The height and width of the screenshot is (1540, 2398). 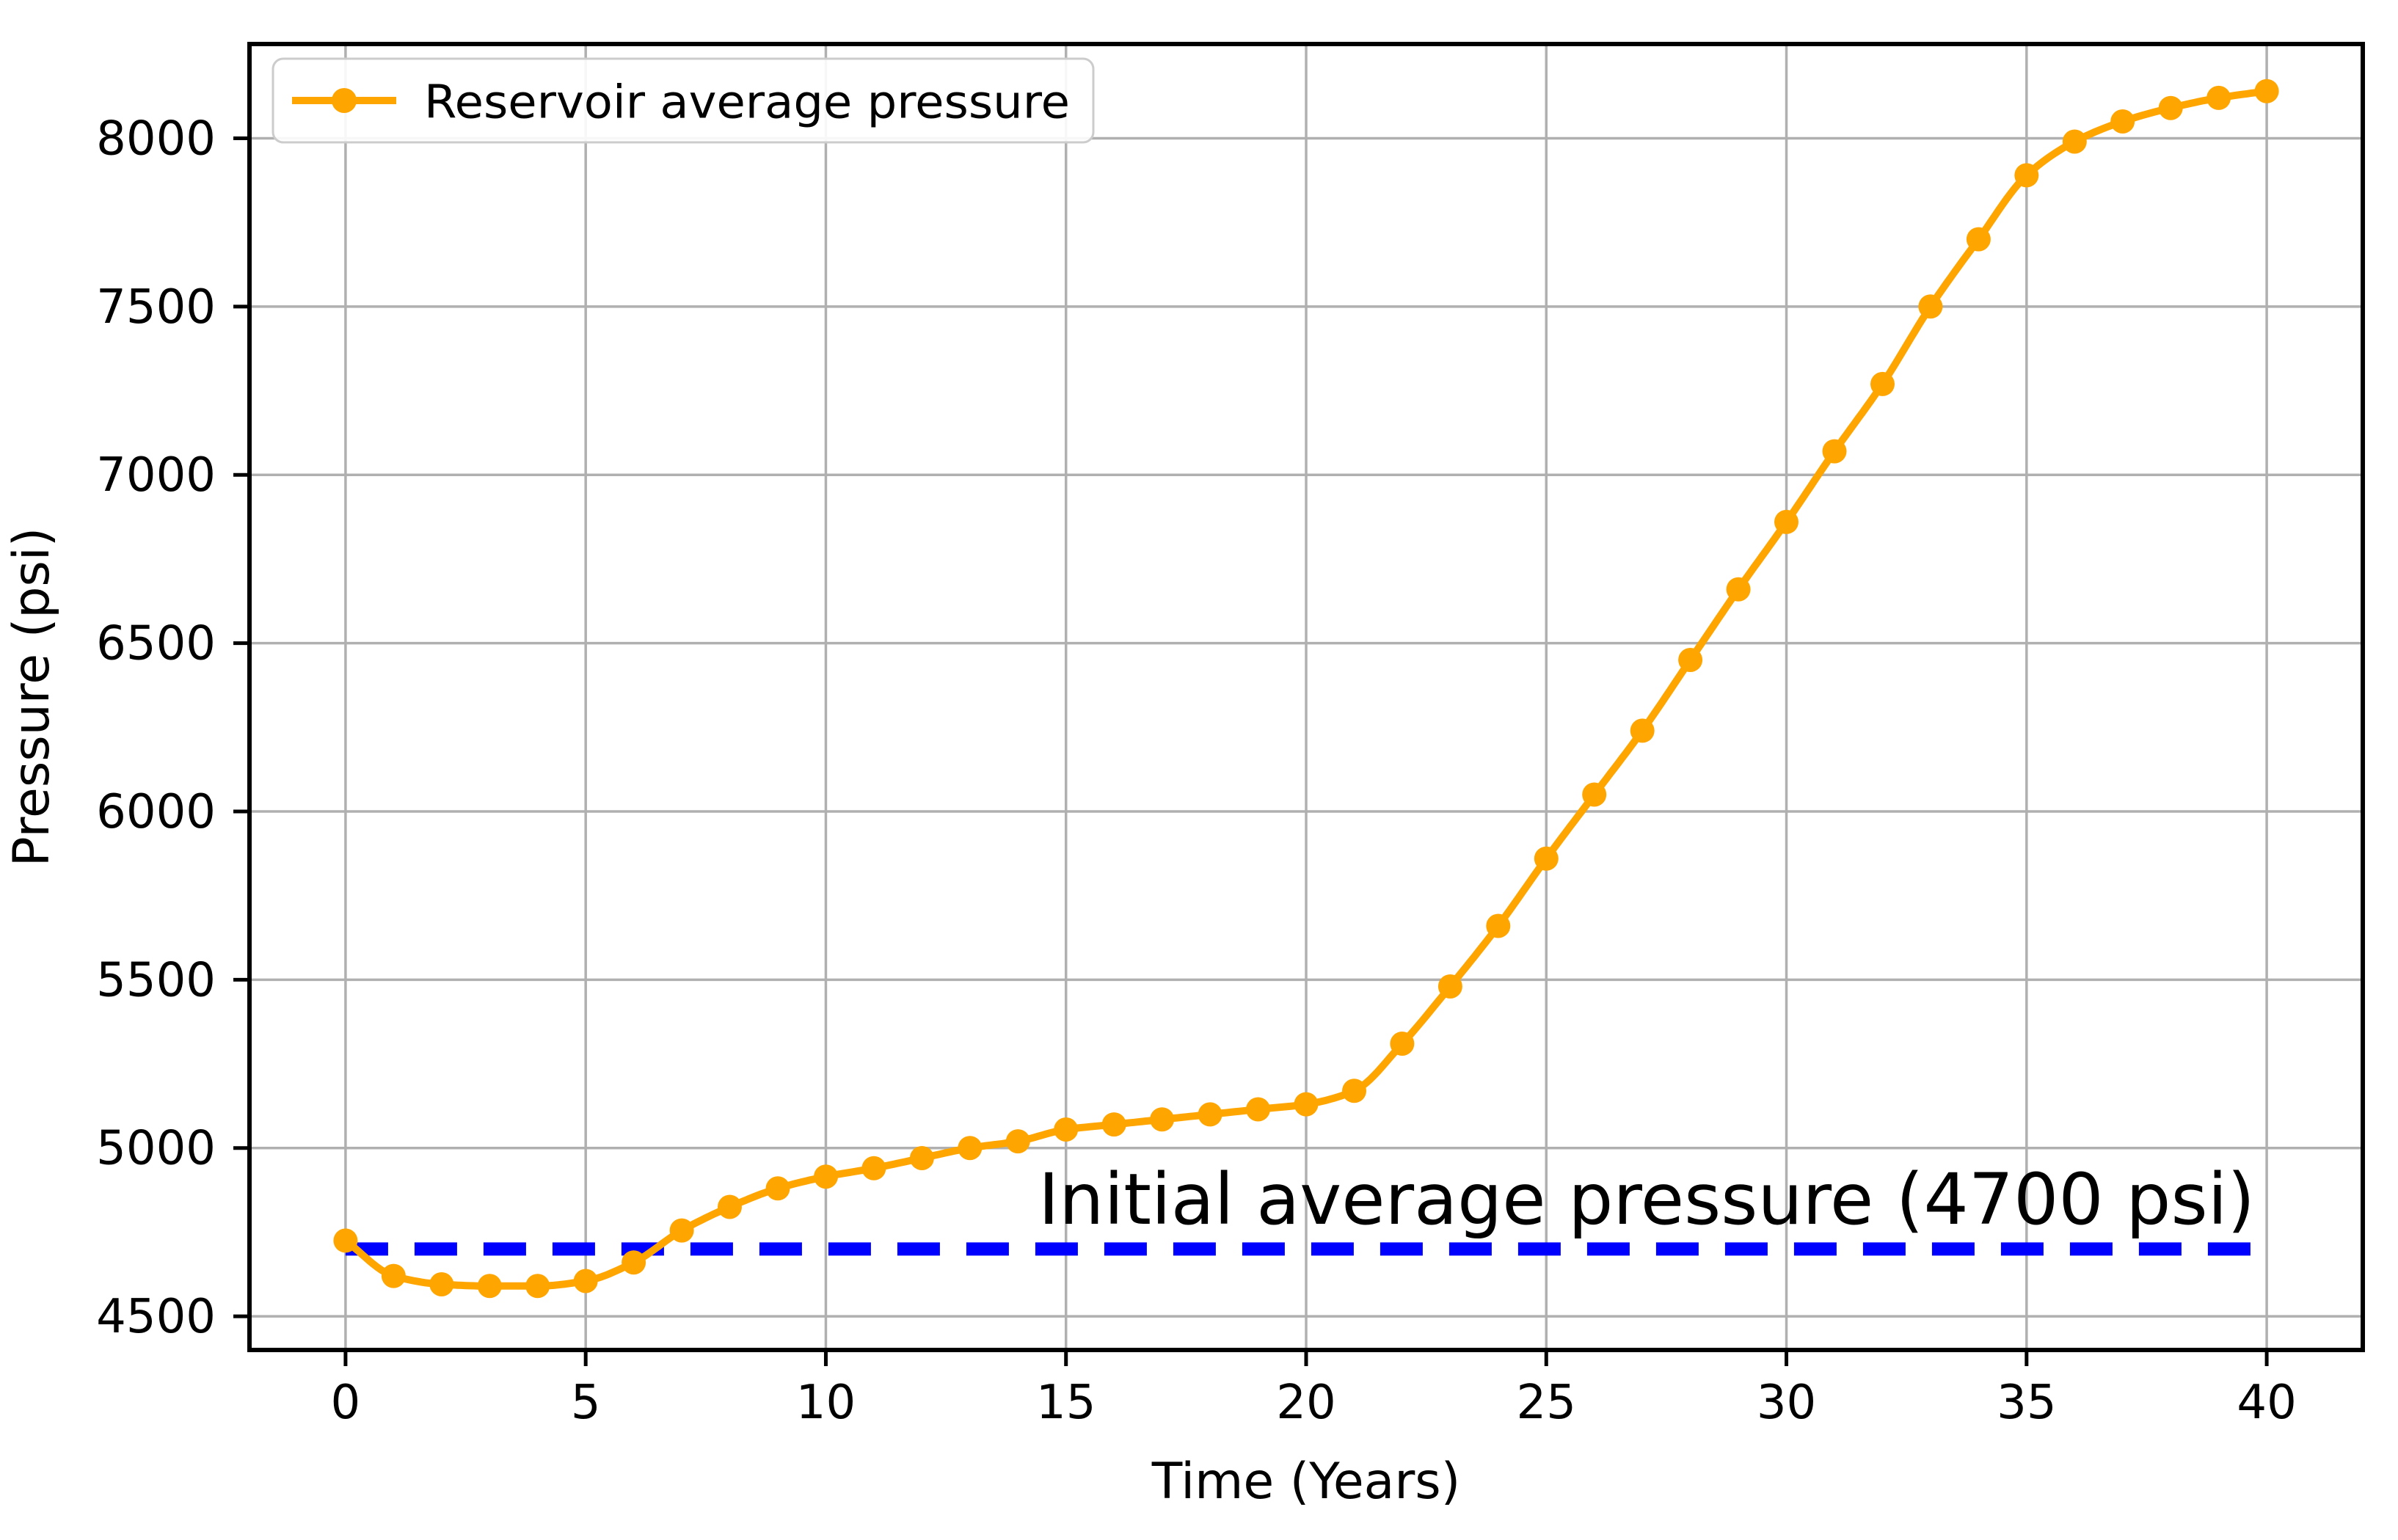 I want to click on y-tick-label: 5000, so click(x=156, y=1149).